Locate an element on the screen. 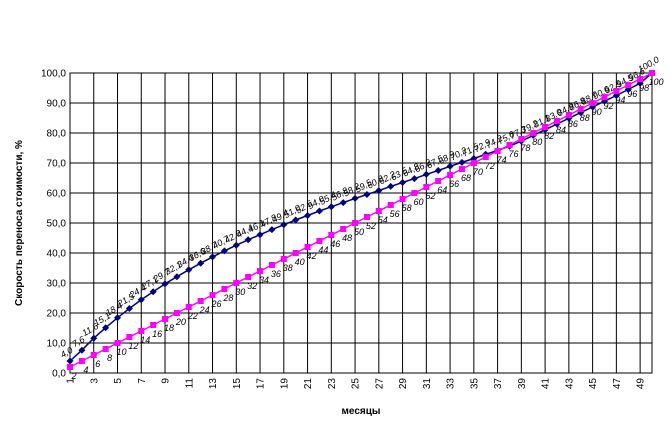  data-label: 6 is located at coordinates (97, 364).